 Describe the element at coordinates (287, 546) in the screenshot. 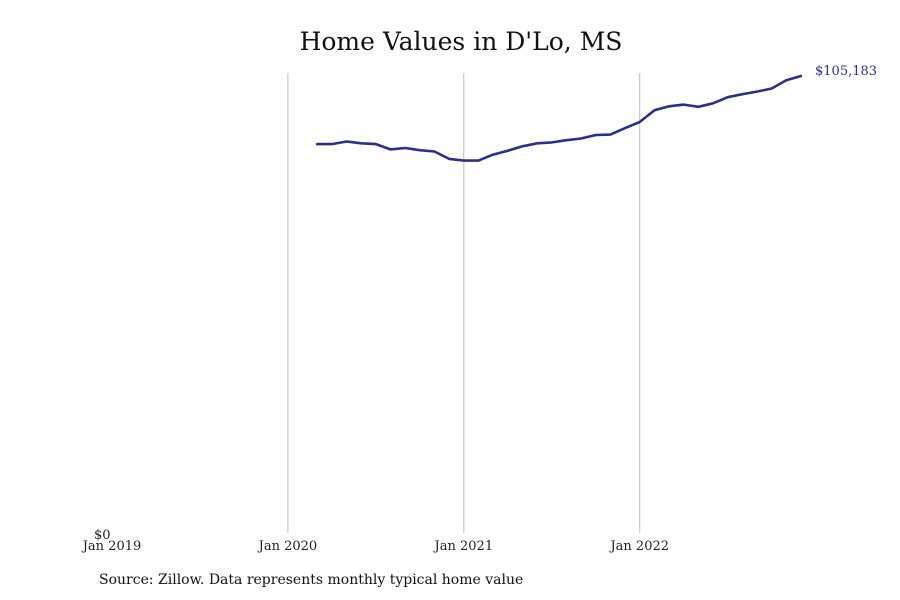

I see `x-tick-label: Jan 2020` at that location.